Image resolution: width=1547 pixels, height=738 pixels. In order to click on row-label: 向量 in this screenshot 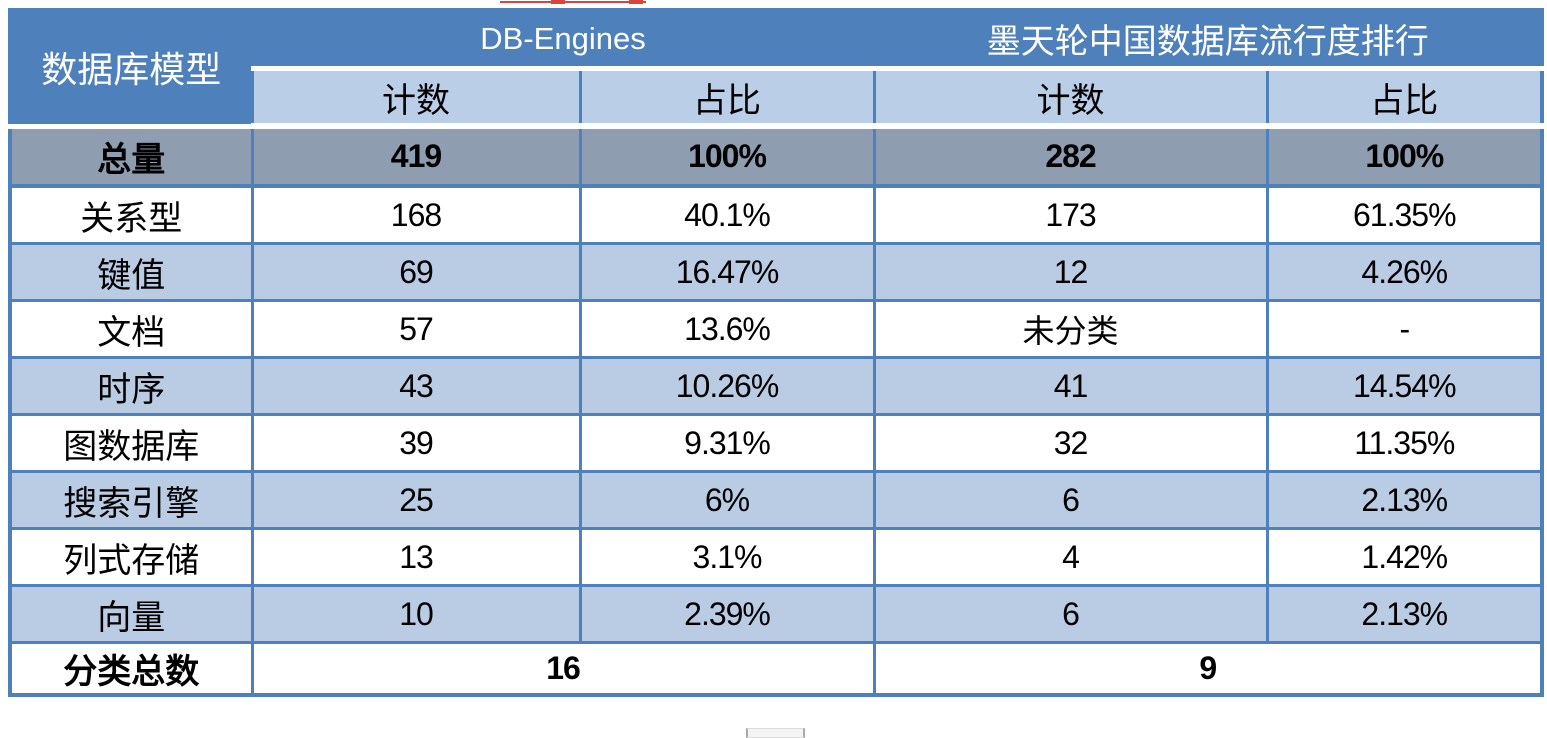, I will do `click(131, 614)`.